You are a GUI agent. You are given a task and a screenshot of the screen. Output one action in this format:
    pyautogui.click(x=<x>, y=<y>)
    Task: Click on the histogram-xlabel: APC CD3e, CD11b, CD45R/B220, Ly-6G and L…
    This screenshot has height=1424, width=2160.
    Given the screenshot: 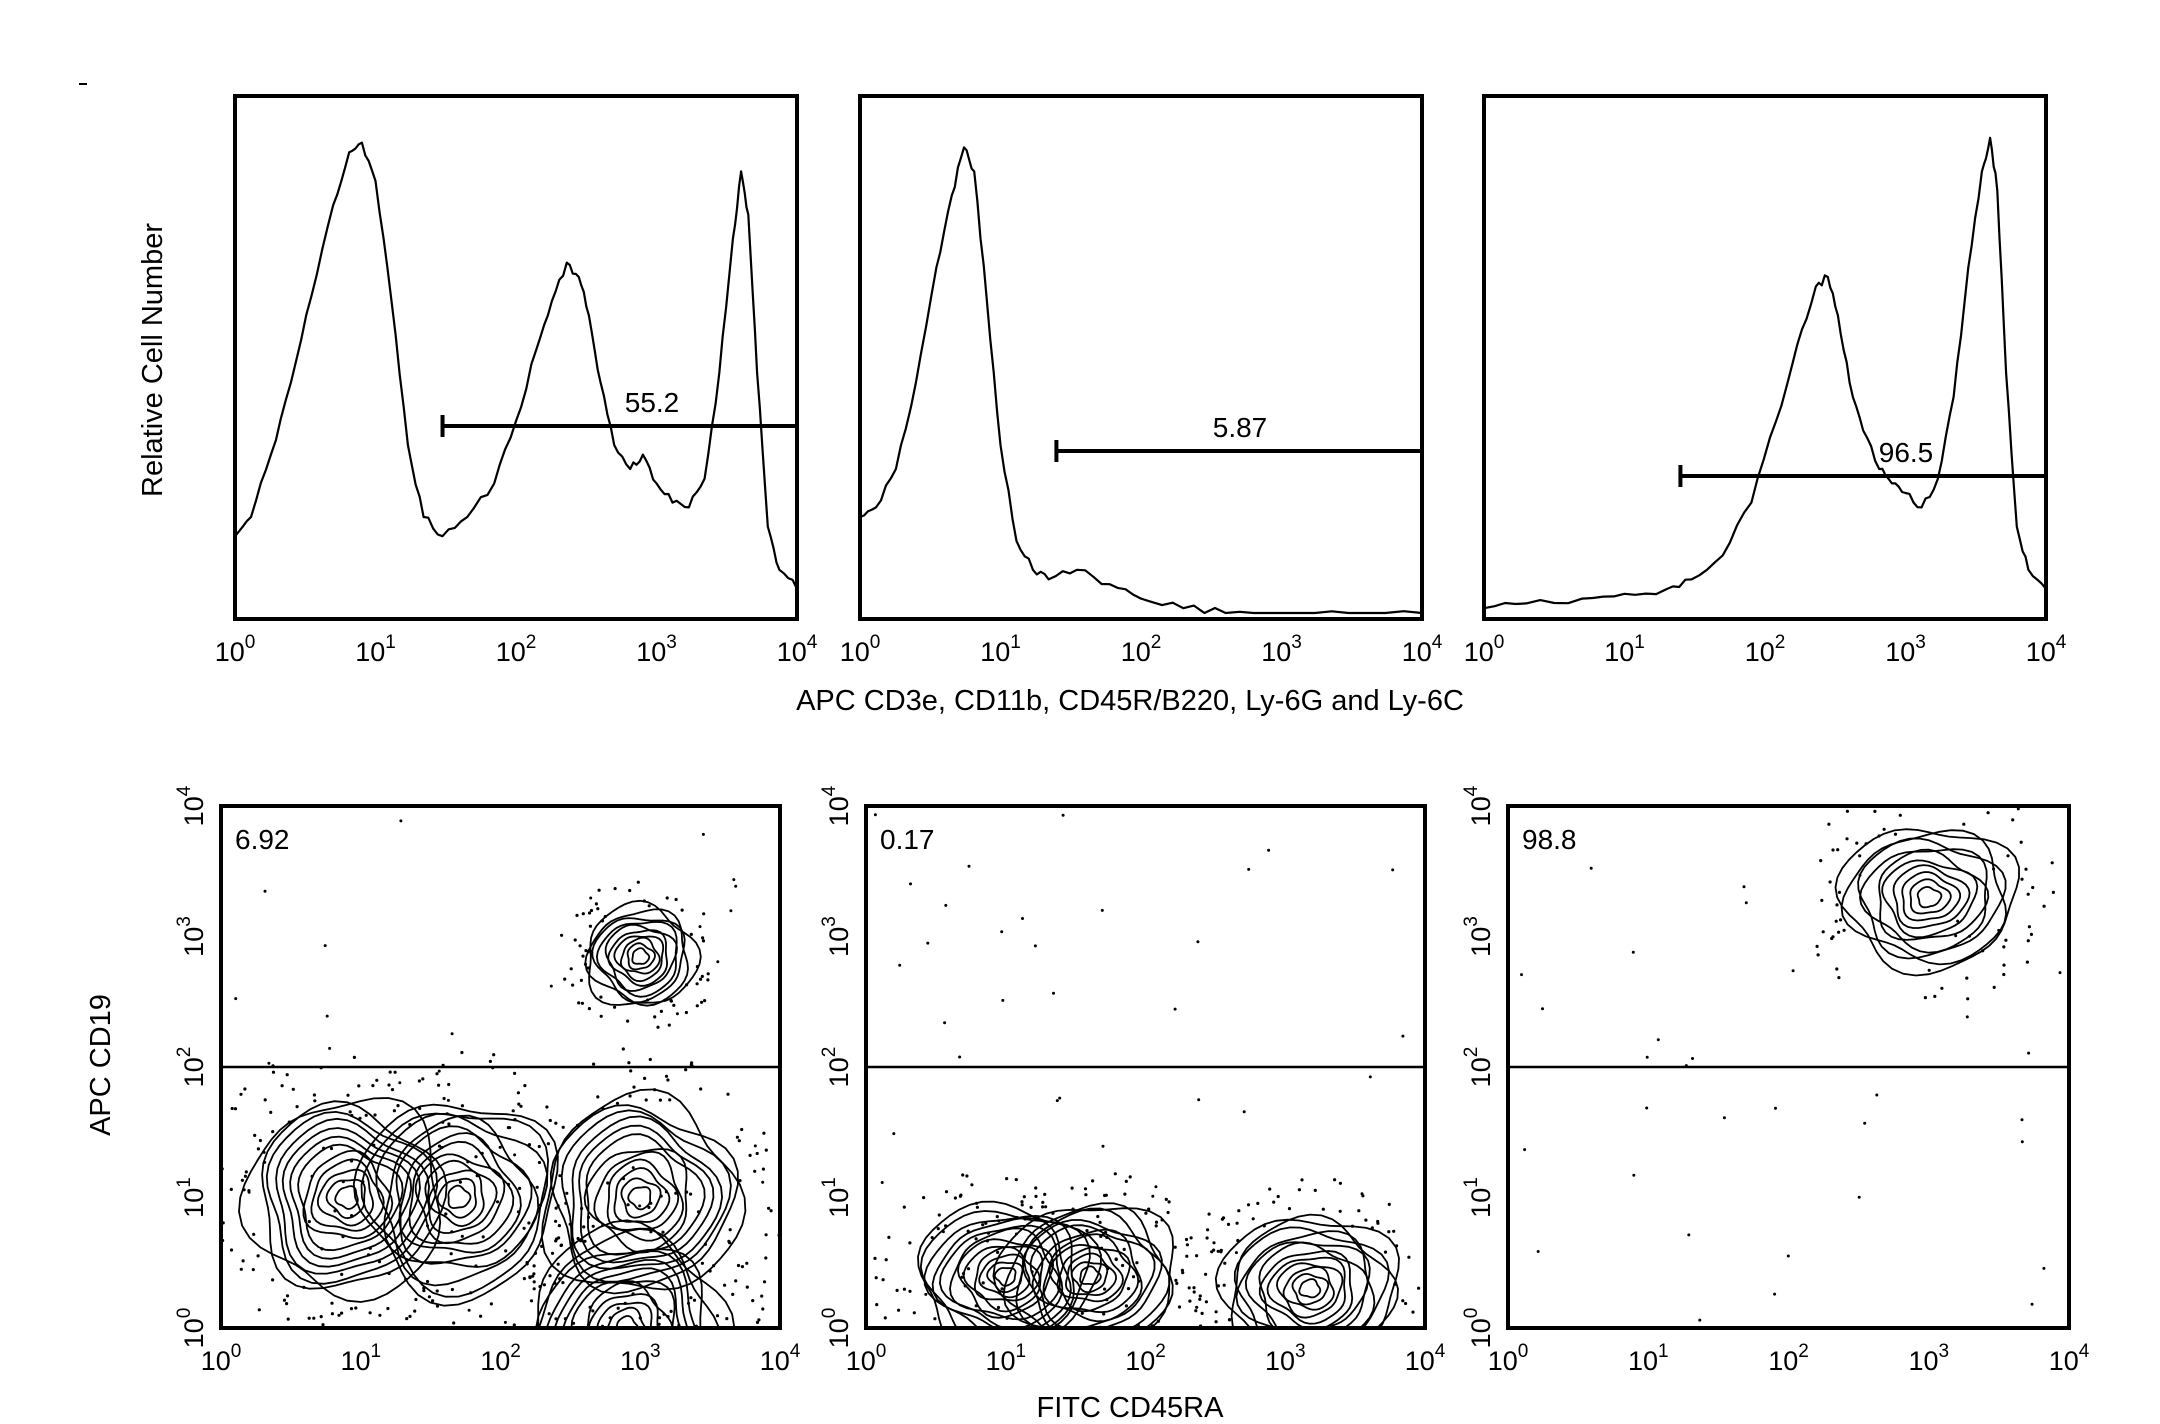 What is the action you would take?
    pyautogui.click(x=1130, y=701)
    